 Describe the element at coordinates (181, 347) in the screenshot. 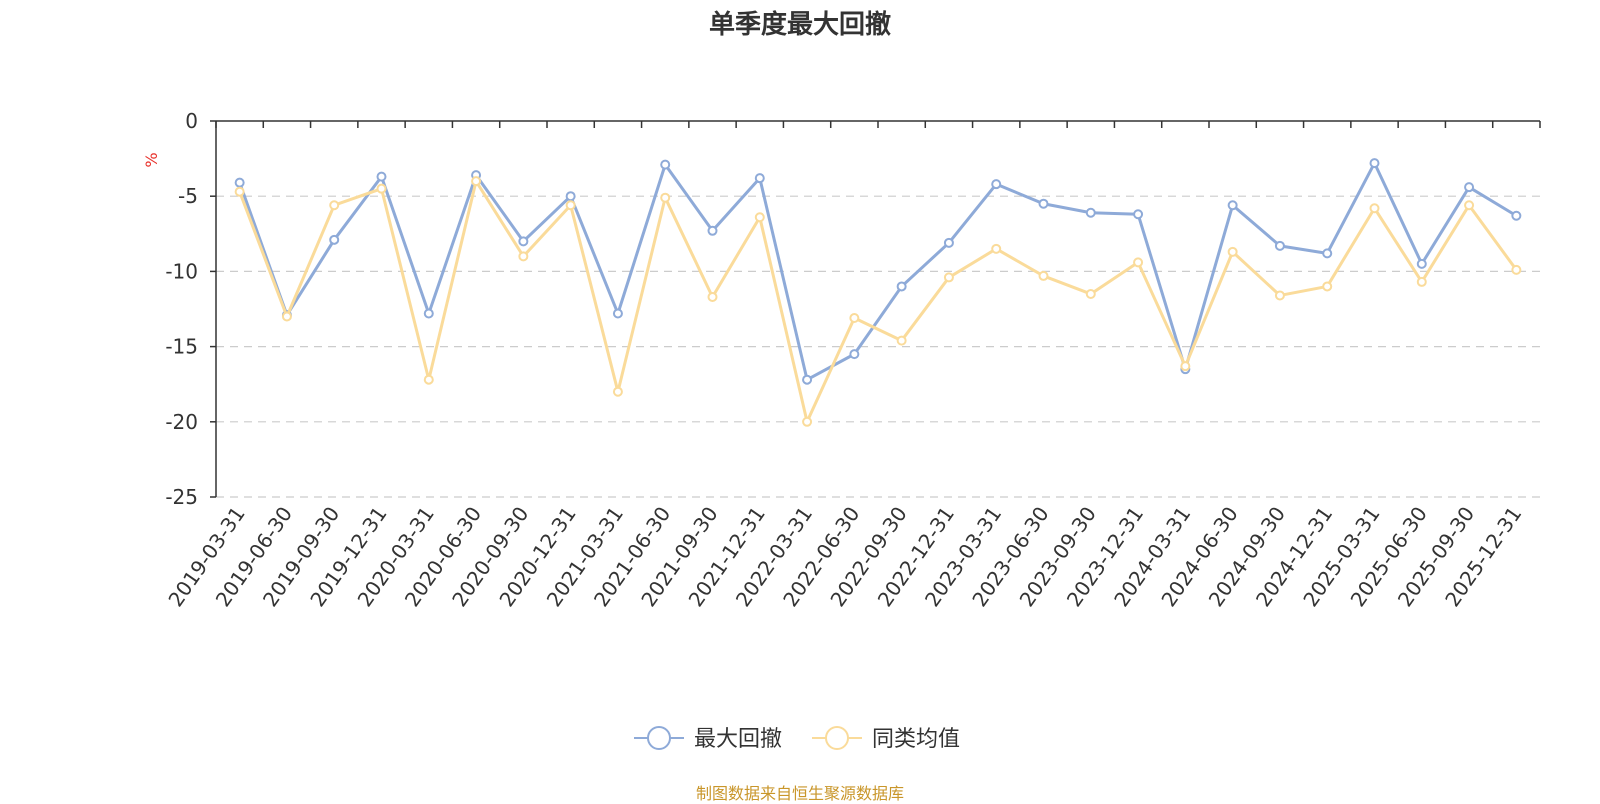

I see `y-tick-label: -15` at that location.